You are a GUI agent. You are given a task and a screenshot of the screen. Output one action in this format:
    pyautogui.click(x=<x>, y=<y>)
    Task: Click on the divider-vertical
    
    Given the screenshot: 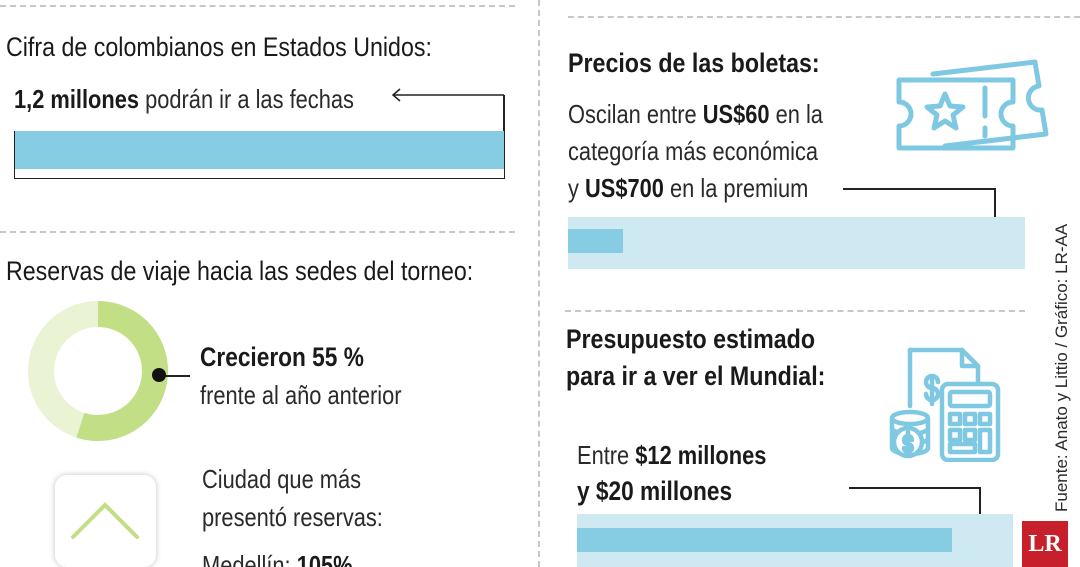 What is the action you would take?
    pyautogui.click(x=539, y=283)
    